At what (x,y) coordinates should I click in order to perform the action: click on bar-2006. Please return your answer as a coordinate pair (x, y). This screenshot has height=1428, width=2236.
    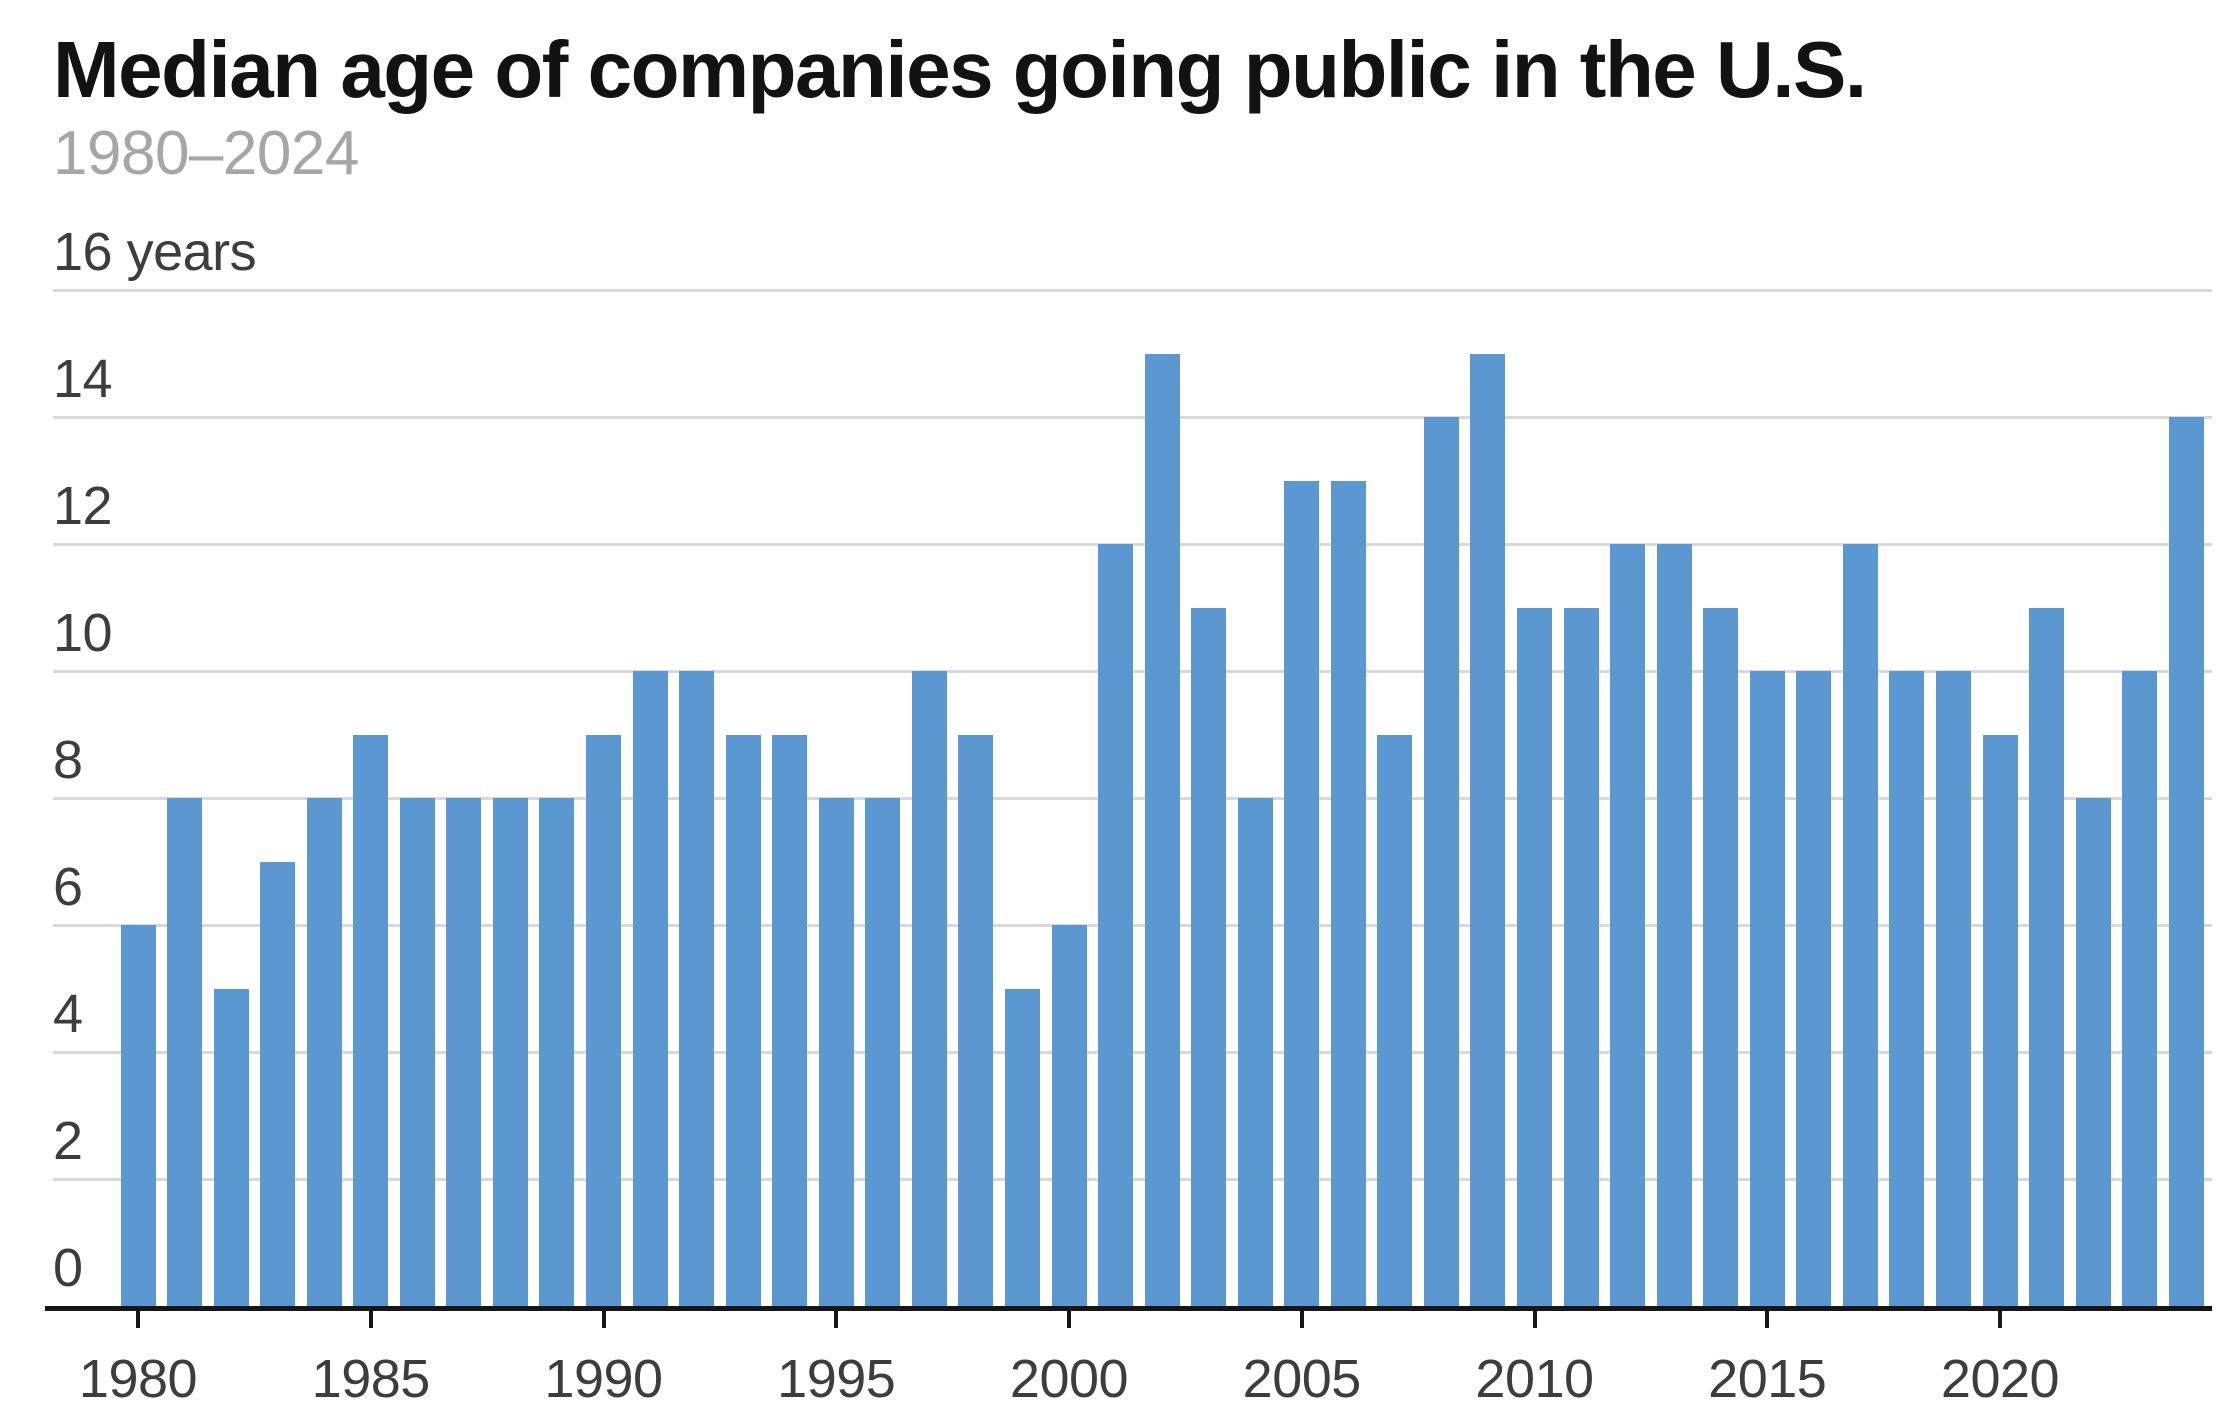
    Looking at the image, I should click on (1348, 893).